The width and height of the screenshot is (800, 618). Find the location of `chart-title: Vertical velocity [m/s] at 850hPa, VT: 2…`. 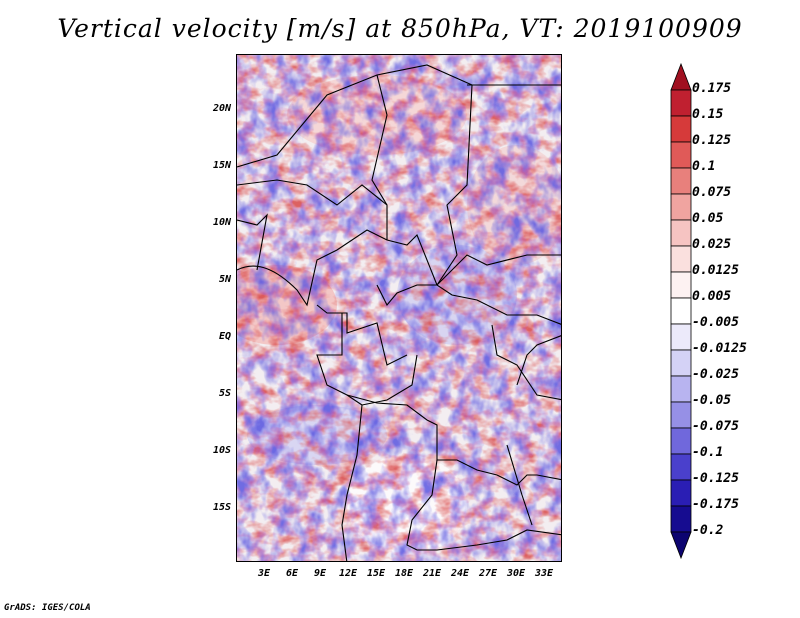

chart-title: Vertical velocity [m/s] at 850hPa, VT: 2… is located at coordinates (400, 28).